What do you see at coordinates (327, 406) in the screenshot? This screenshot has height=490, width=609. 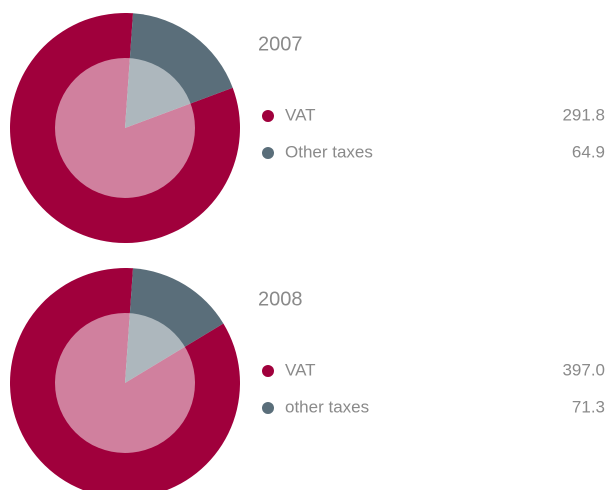 I see `legend-label: other taxes` at bounding box center [327, 406].